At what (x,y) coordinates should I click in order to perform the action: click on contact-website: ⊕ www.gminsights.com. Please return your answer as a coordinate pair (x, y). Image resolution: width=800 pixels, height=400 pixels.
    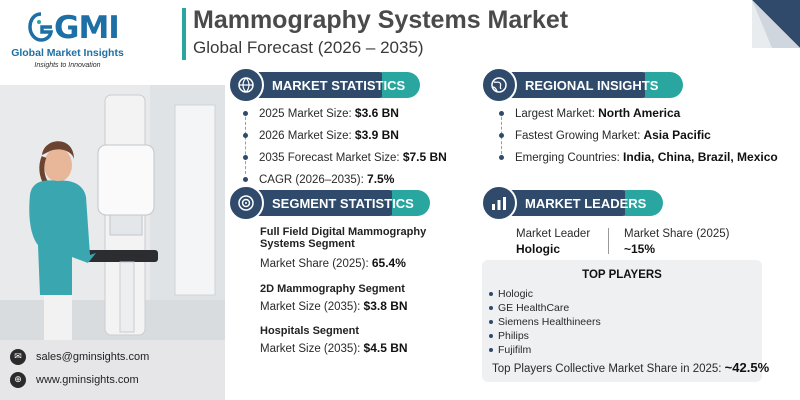
    Looking at the image, I should click on (74, 380).